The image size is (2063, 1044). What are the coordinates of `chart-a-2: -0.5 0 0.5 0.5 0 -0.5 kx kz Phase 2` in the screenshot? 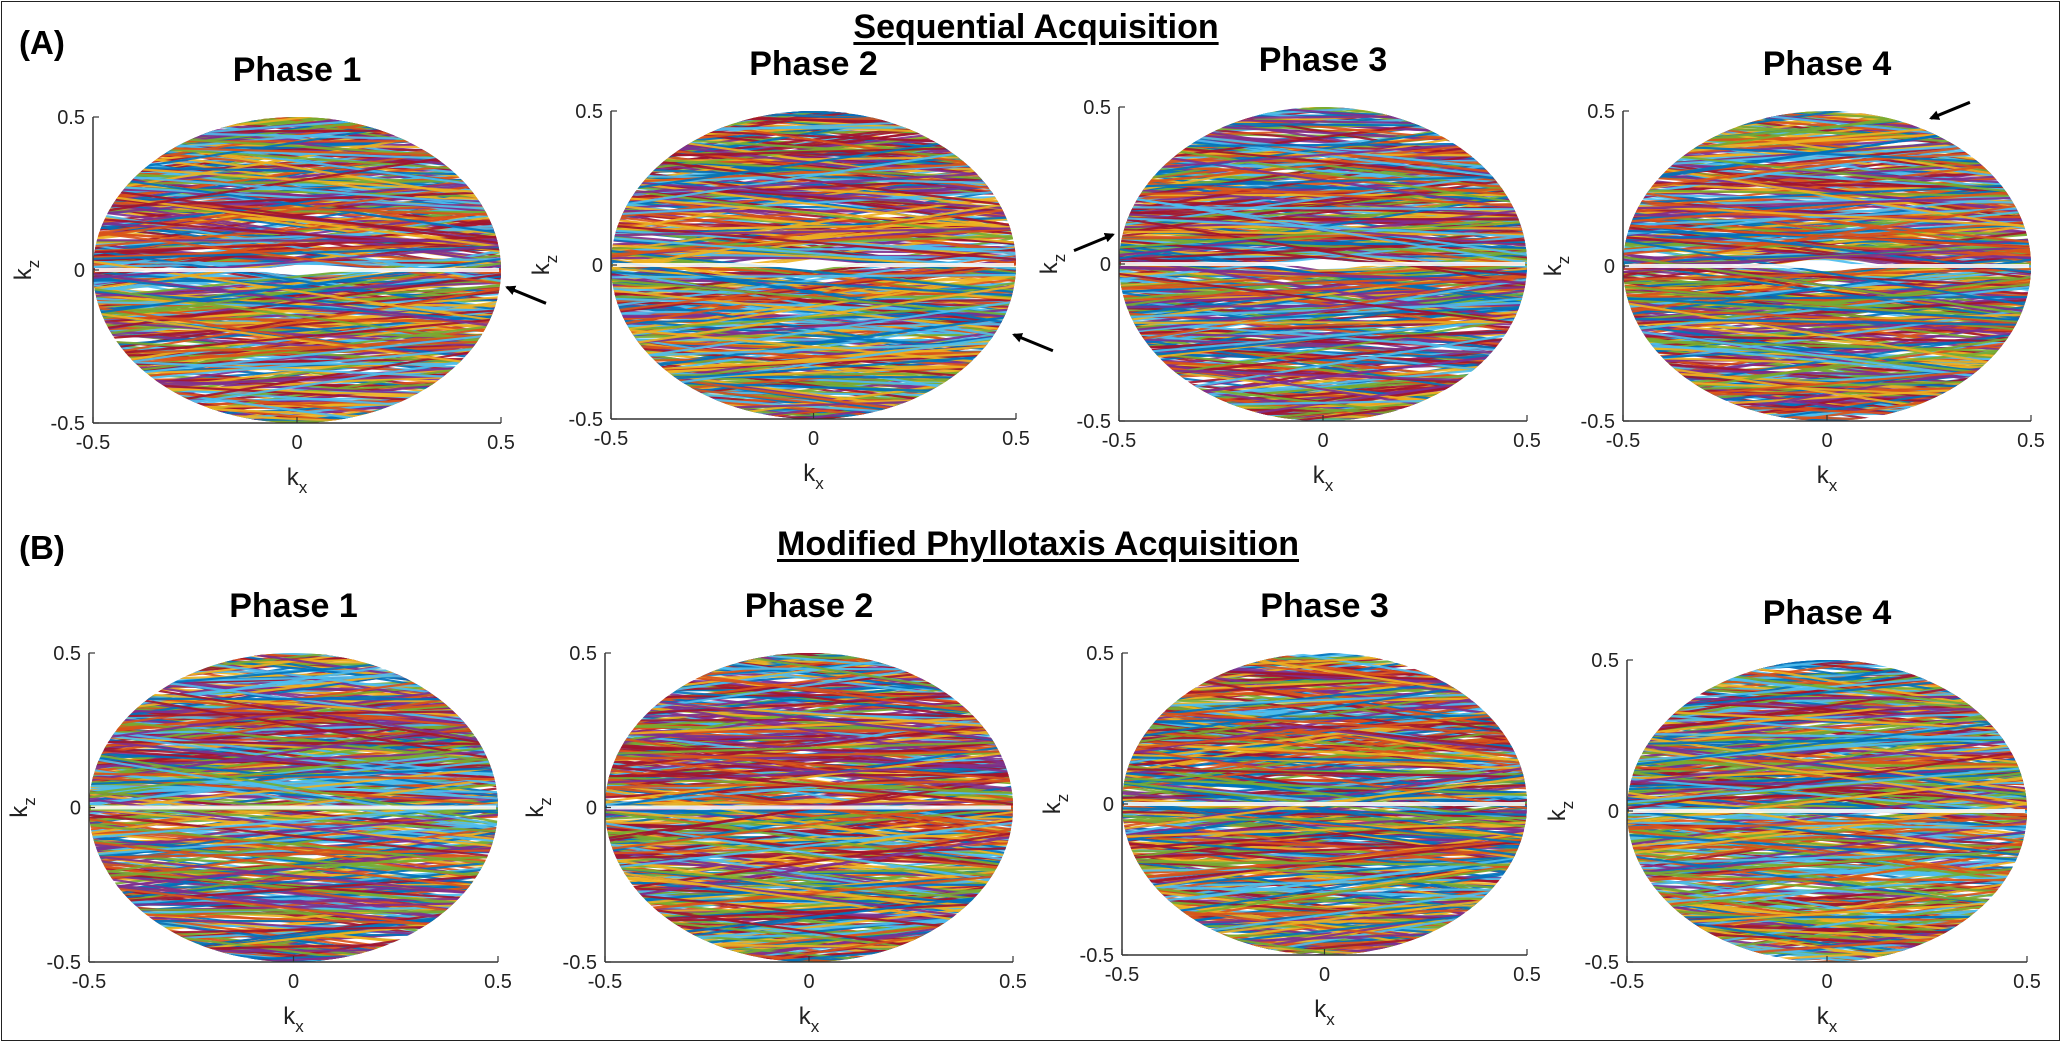 It's located at (791, 269).